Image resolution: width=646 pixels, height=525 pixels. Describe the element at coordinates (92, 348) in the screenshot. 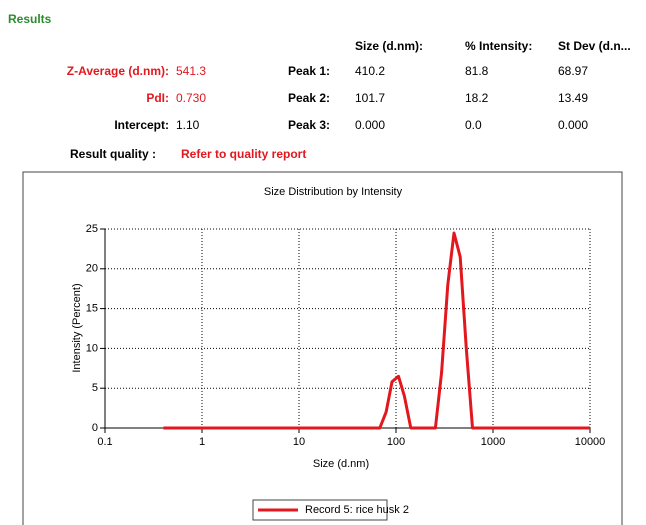

I see `y-tick-label: 10` at that location.